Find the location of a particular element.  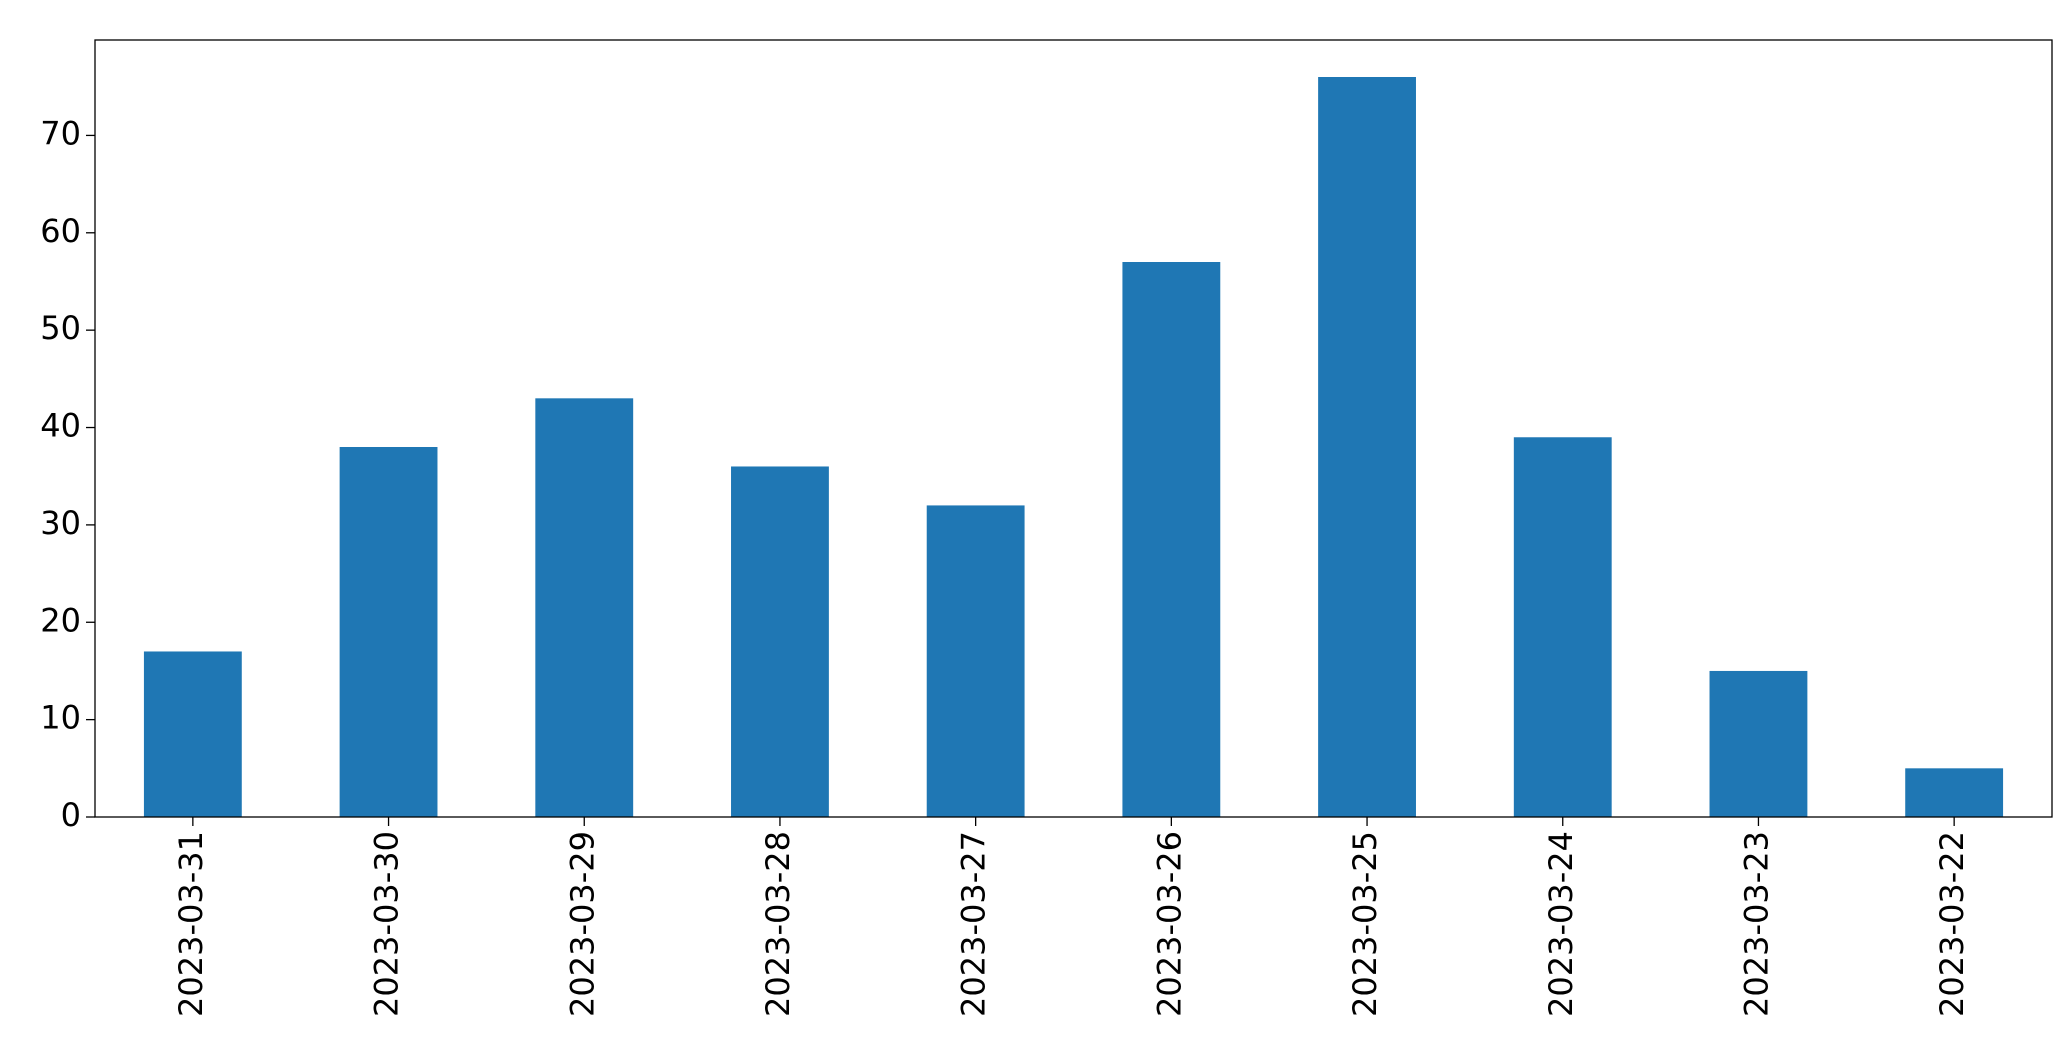

y-tick-label: 50 is located at coordinates (60, 328).